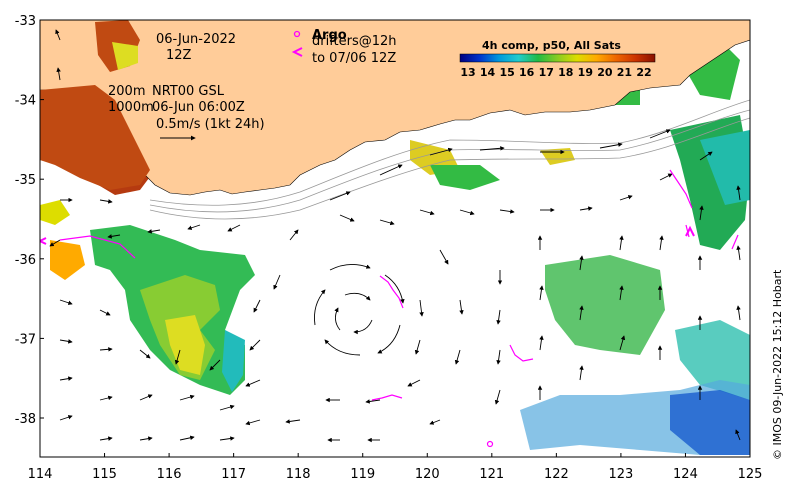  What do you see at coordinates (750, 474) in the screenshot?
I see `x-tick-label: 125` at bounding box center [750, 474].